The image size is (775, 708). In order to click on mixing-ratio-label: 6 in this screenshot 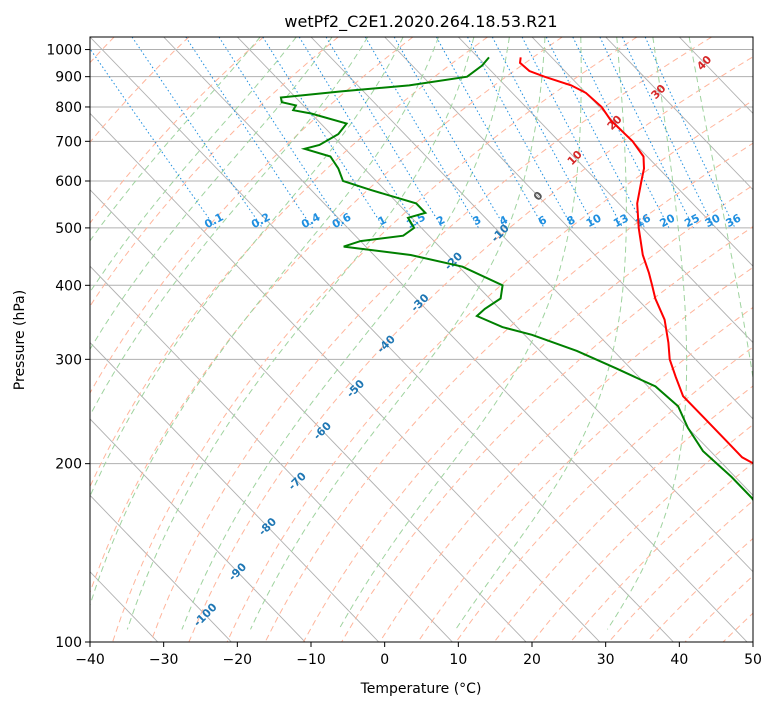, I will do `click(542, 220)`.